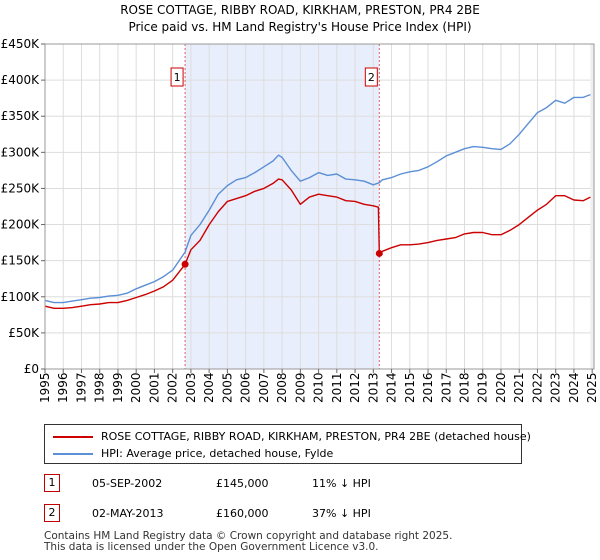 This screenshot has height=560, width=600. Describe the element at coordinates (592, 206) in the screenshot. I see `future-hatch-area` at that location.